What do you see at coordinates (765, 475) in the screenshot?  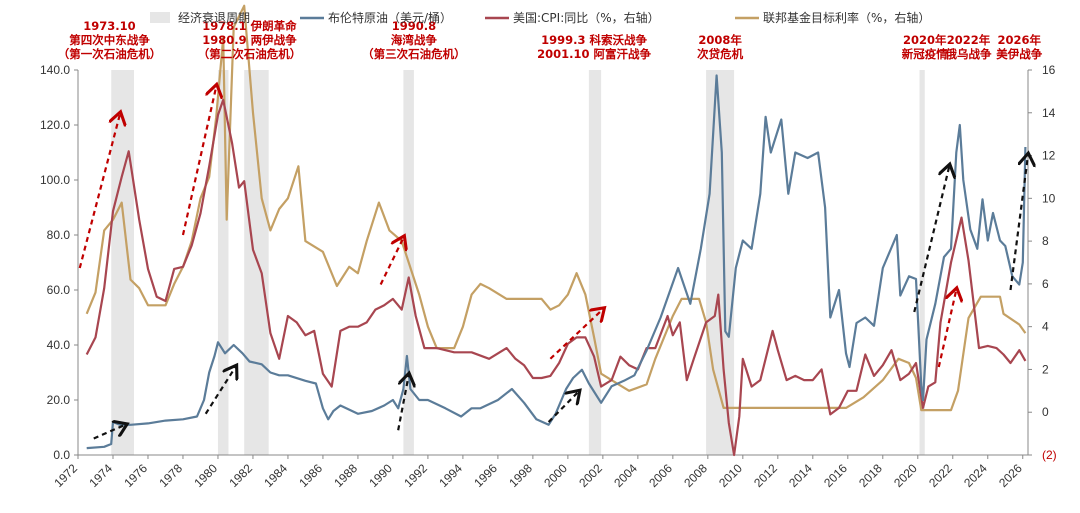 I see `x-tick-label: 2012` at bounding box center [765, 475].